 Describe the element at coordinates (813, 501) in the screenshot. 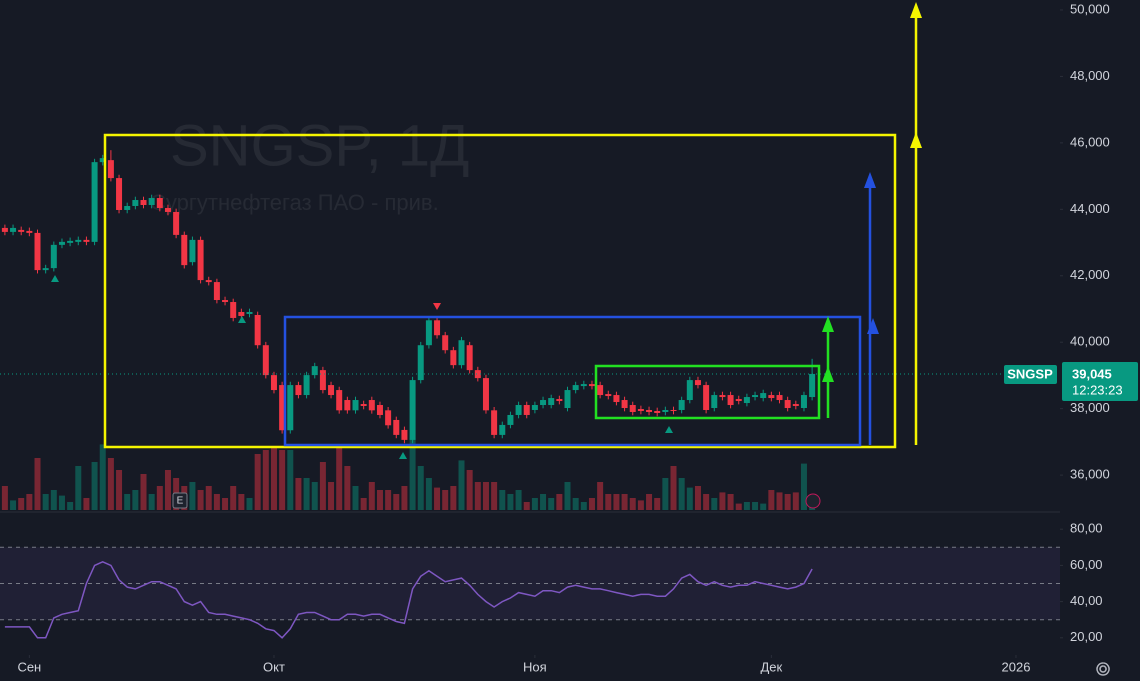

I see `event-marker` at that location.